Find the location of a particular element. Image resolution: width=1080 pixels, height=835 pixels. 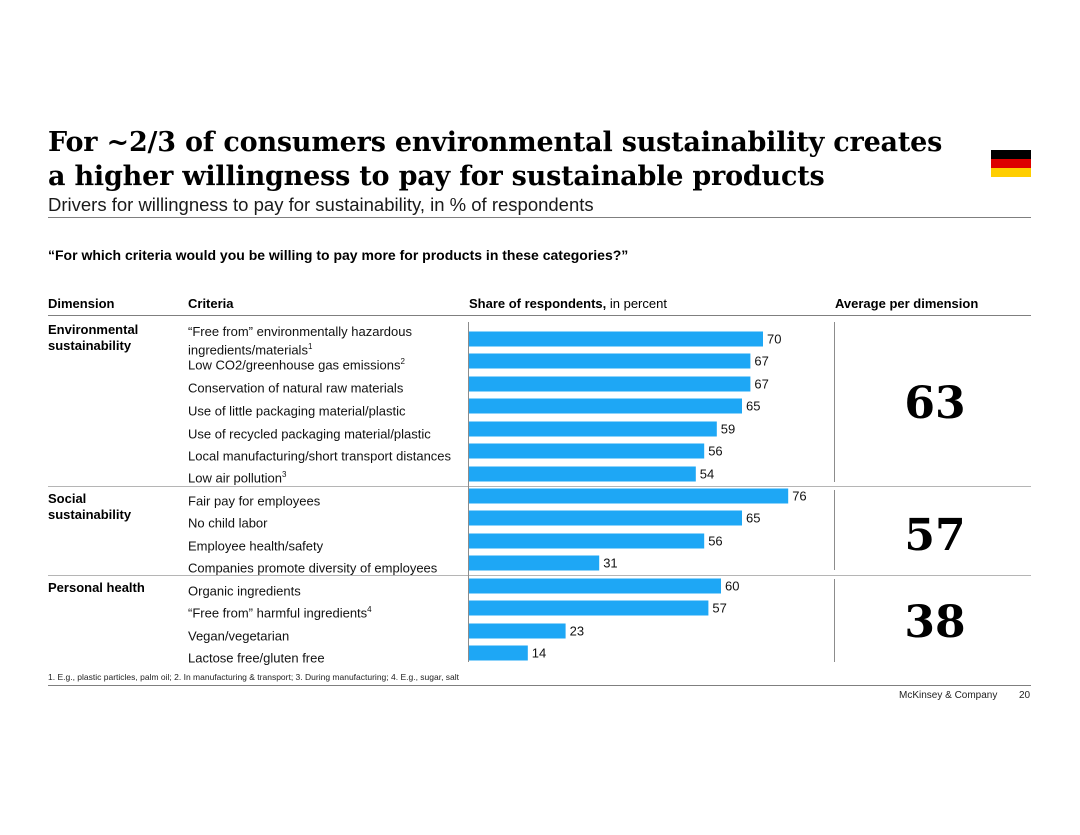

bar-value-label: 54 is located at coordinates (707, 474).